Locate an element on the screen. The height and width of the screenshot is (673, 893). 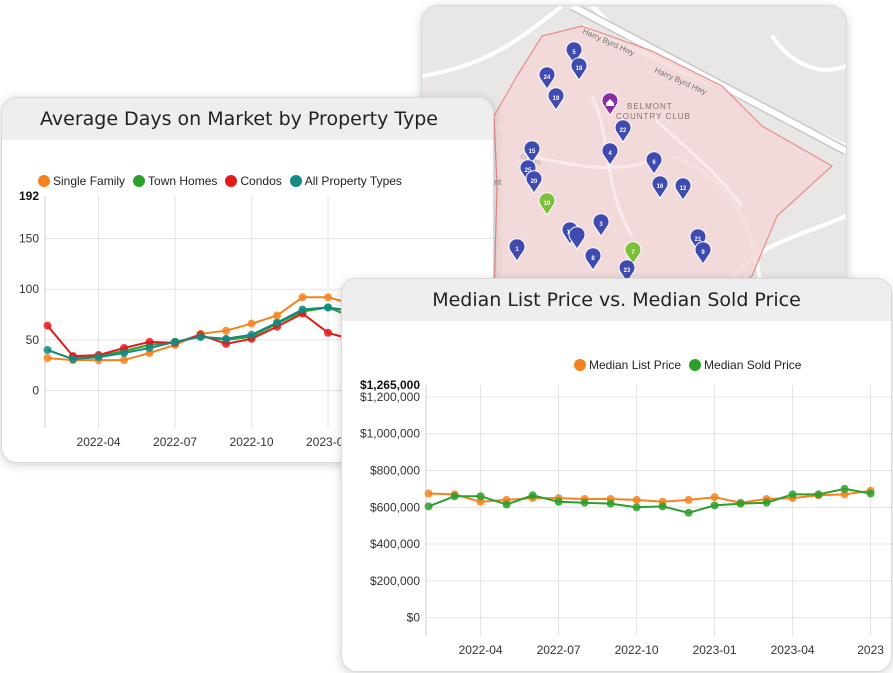
svg-text: 5 is located at coordinates (574, 53).